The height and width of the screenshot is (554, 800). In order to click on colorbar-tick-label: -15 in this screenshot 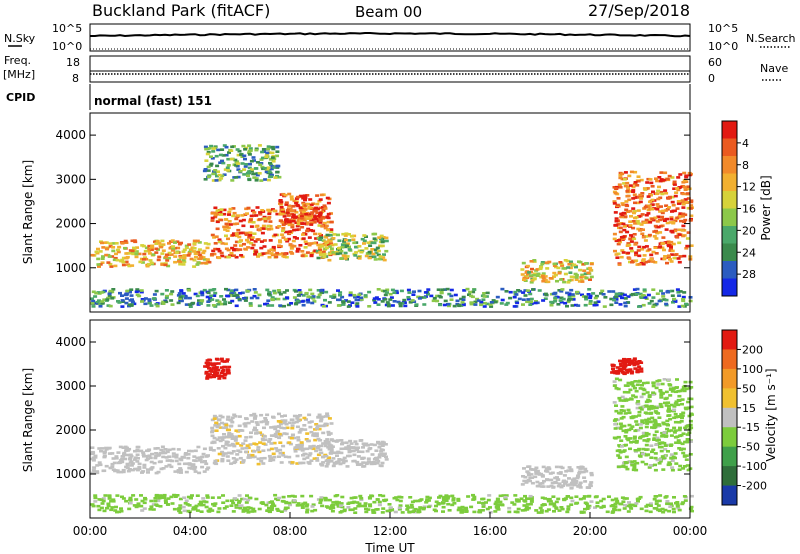, I will do `click(751, 427)`.